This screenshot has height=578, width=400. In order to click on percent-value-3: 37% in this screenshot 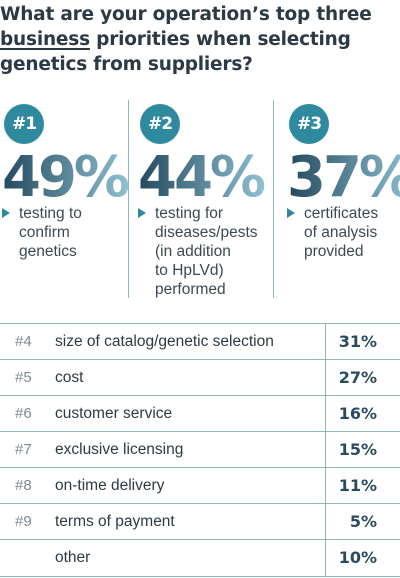, I will do `click(343, 177)`.